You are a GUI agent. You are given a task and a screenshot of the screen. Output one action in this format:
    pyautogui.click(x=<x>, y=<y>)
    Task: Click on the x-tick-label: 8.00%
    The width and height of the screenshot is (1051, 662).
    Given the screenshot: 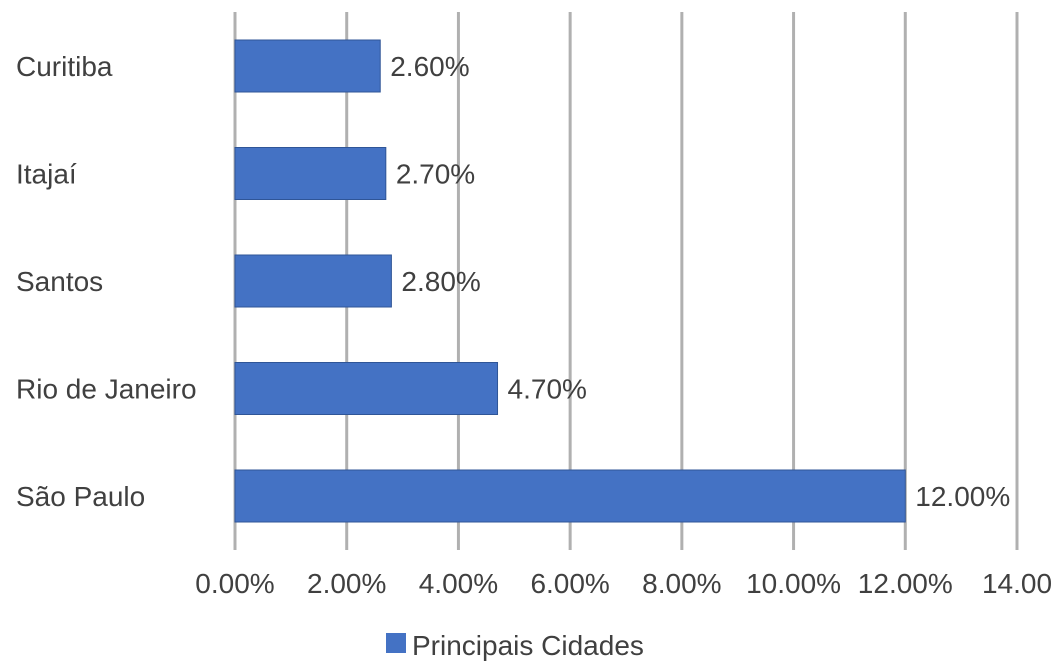 What is the action you would take?
    pyautogui.click(x=681, y=583)
    